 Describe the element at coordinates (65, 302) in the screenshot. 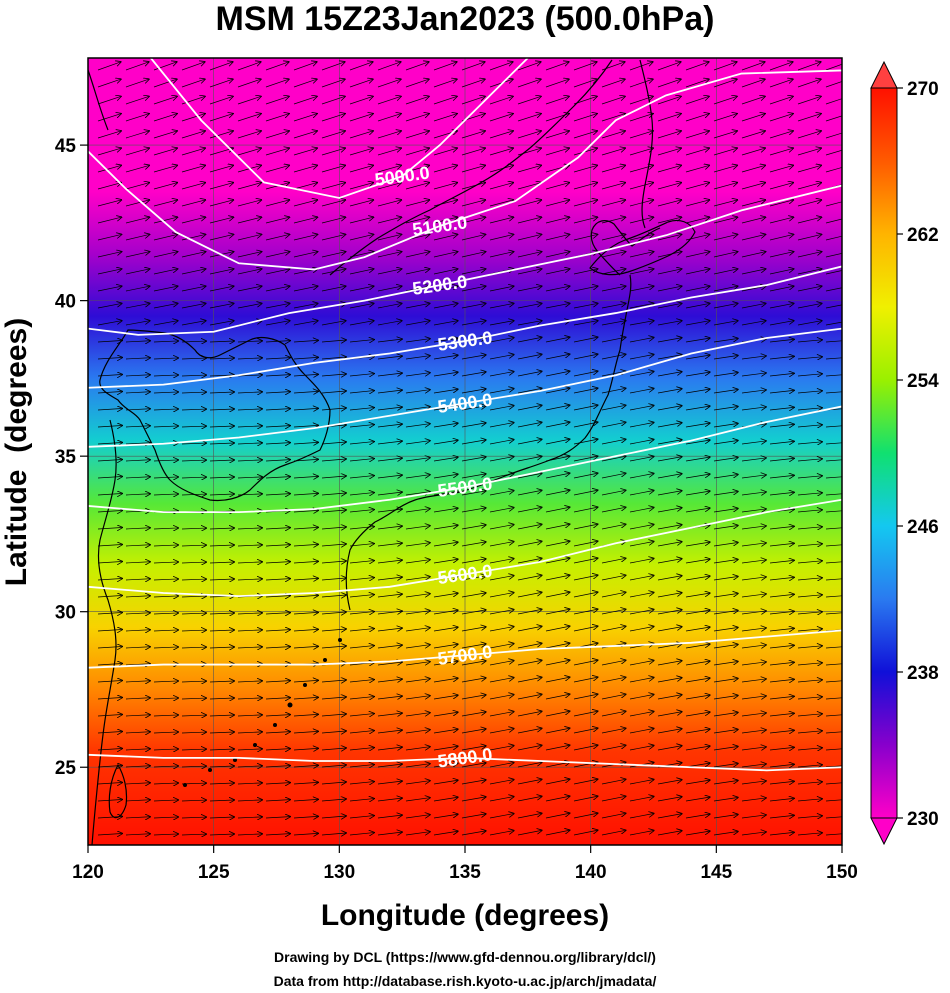

I see `y-tick-label: 40` at that location.